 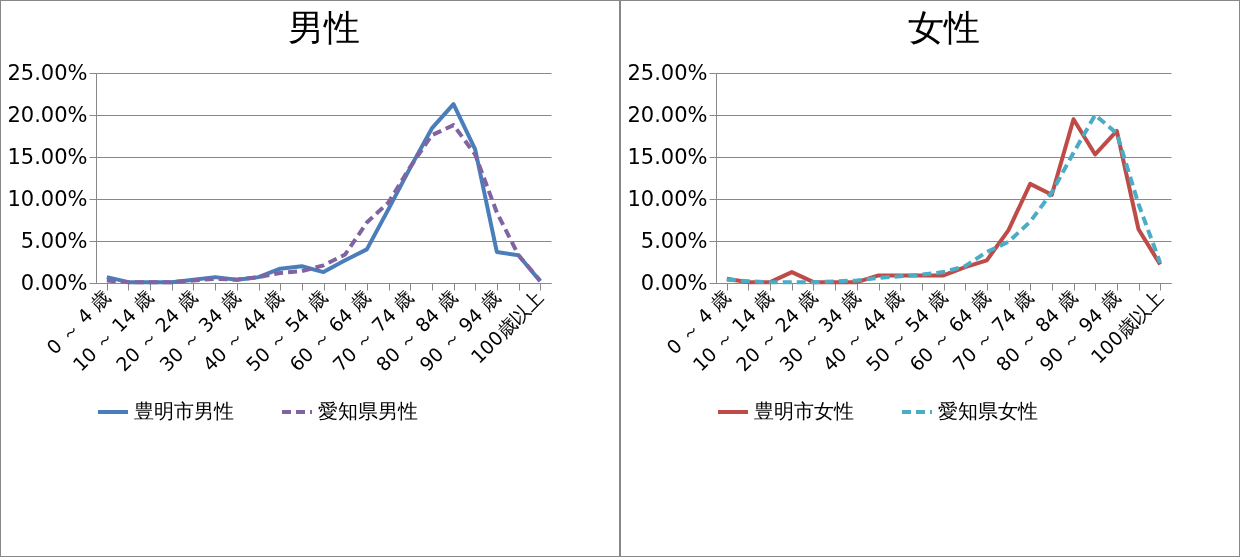 I want to click on legend-label: 愛知県女性, so click(x=988, y=411).